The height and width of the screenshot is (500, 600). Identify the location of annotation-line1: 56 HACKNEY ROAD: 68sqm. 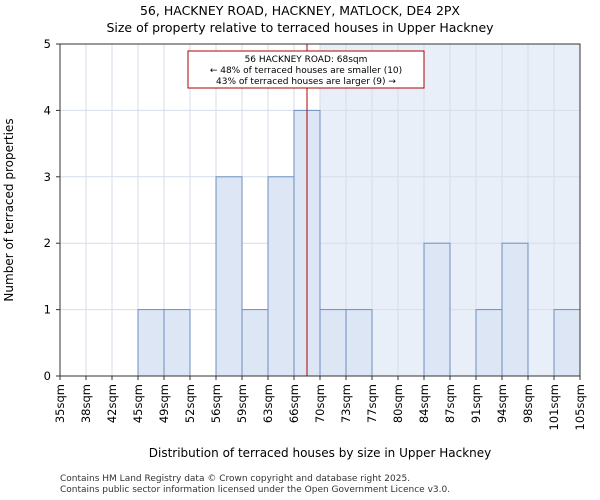
(306, 60).